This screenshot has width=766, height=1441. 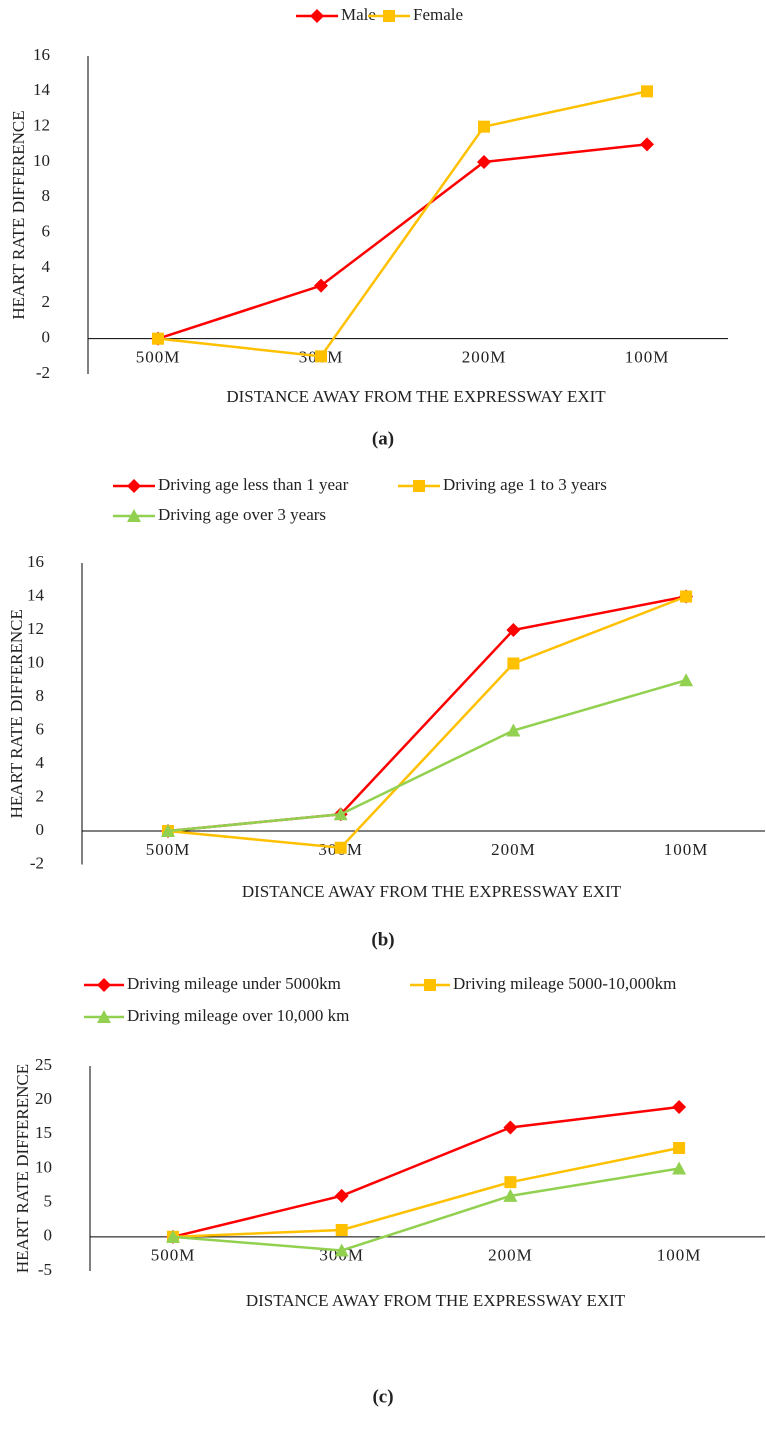 I want to click on caption: (a), so click(x=383, y=438).